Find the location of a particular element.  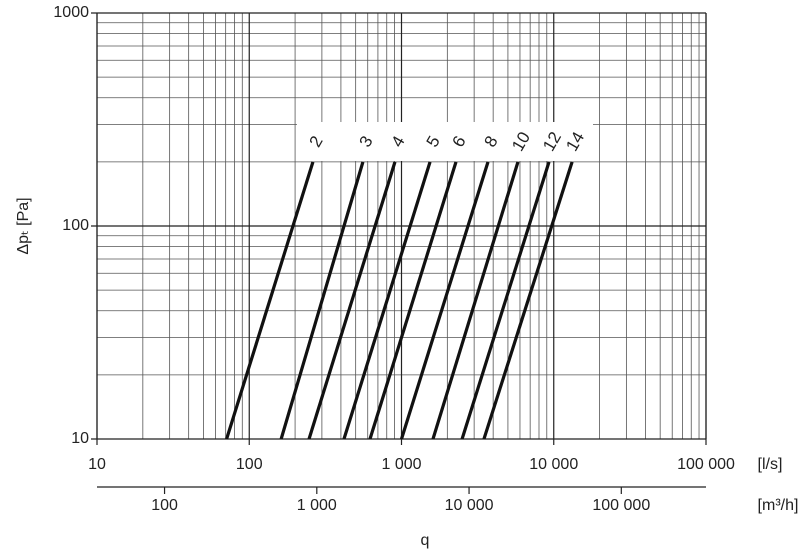

x-tick-label: 1 000 is located at coordinates (401, 464).